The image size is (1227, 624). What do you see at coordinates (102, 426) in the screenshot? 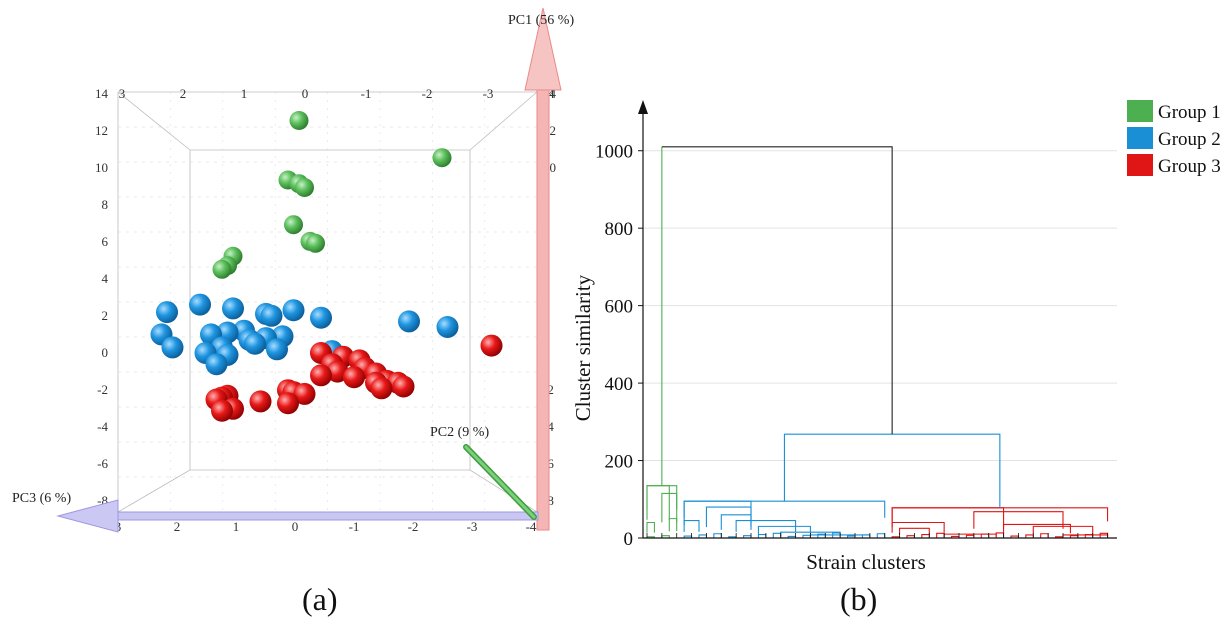
I see `pc1-tick-left: -4` at bounding box center [102, 426].